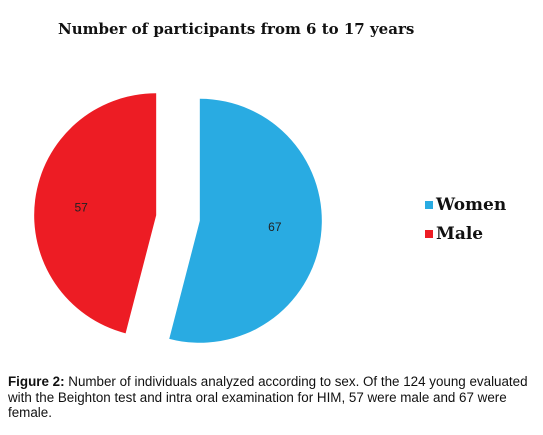  I want to click on legend: Women Male, so click(465, 219).